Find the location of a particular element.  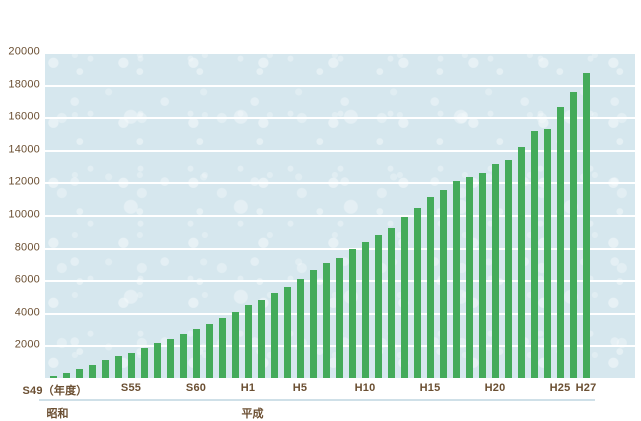

x-axis-tick-label: H15 is located at coordinates (430, 388).